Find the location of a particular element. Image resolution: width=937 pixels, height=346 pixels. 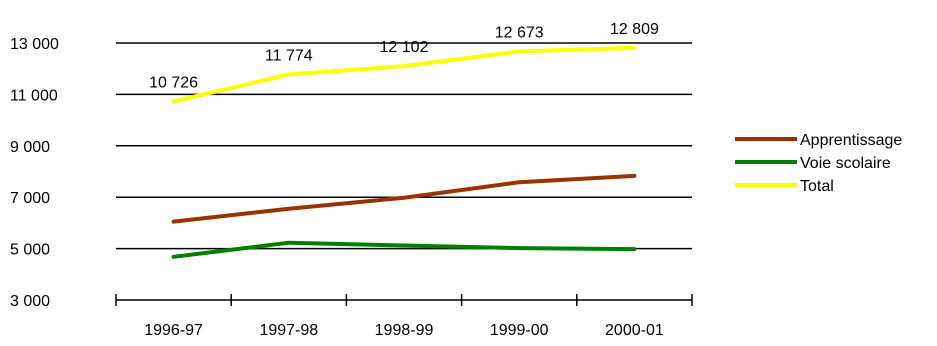

x-tick-label: 1997-98 is located at coordinates (288, 330).